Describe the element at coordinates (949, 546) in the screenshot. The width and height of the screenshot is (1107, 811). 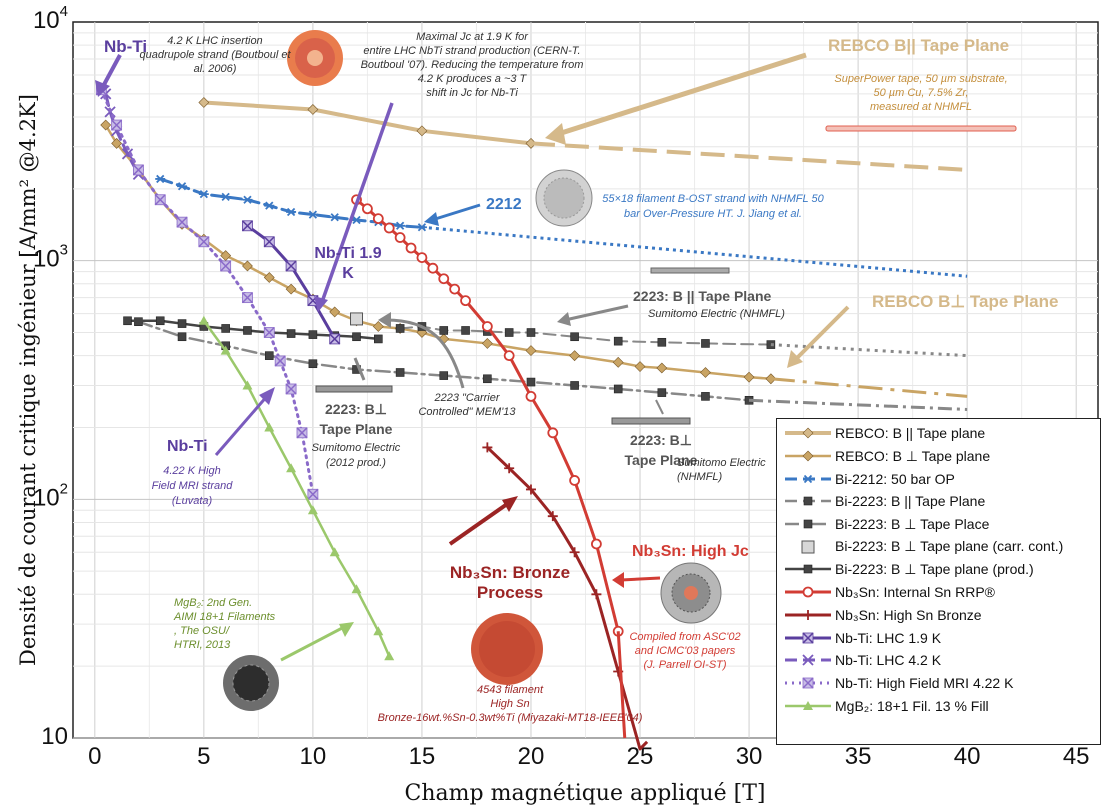
I see `legend-label: Bi-2223: B ⊥ Tape plane (carr. cont.)` at that location.